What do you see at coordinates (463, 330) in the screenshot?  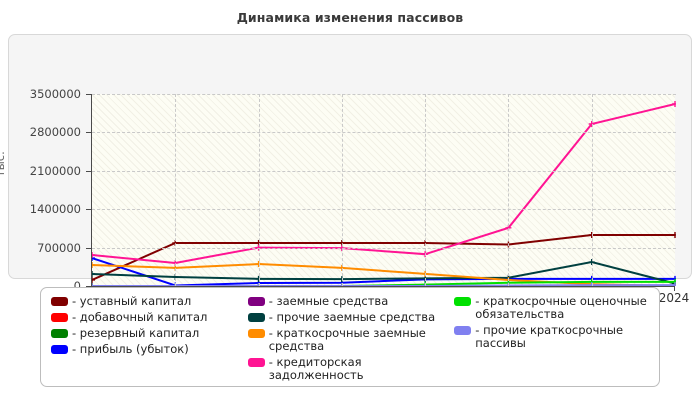 I see `legend-swatch-prochie-kratkosrochnye-passivy` at bounding box center [463, 330].